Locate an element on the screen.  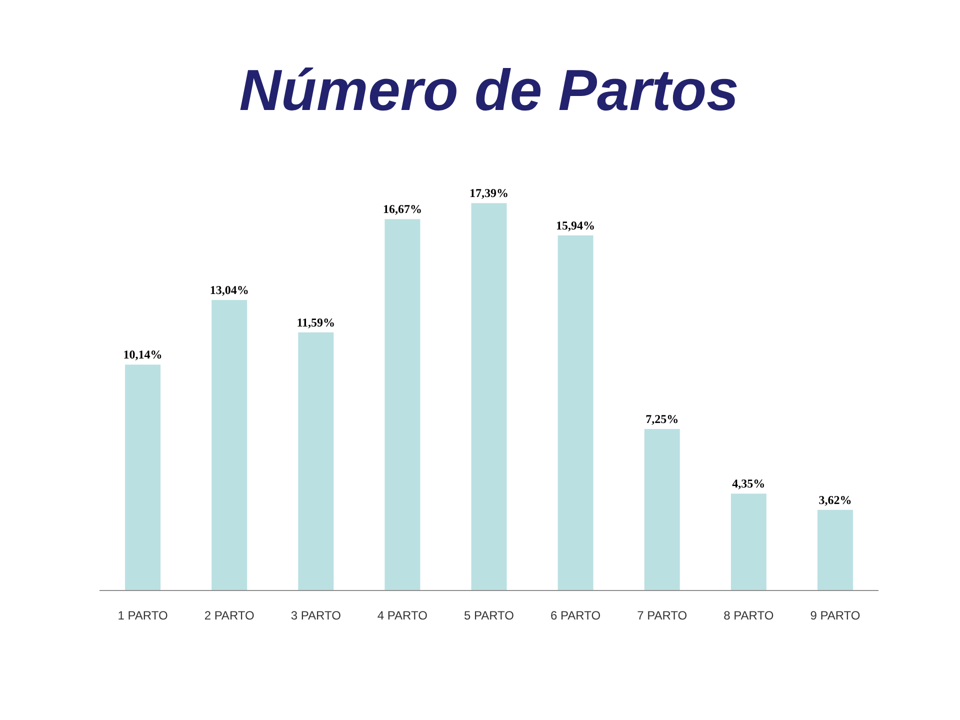
x-tick-label: 8 PARTO is located at coordinates (749, 615).